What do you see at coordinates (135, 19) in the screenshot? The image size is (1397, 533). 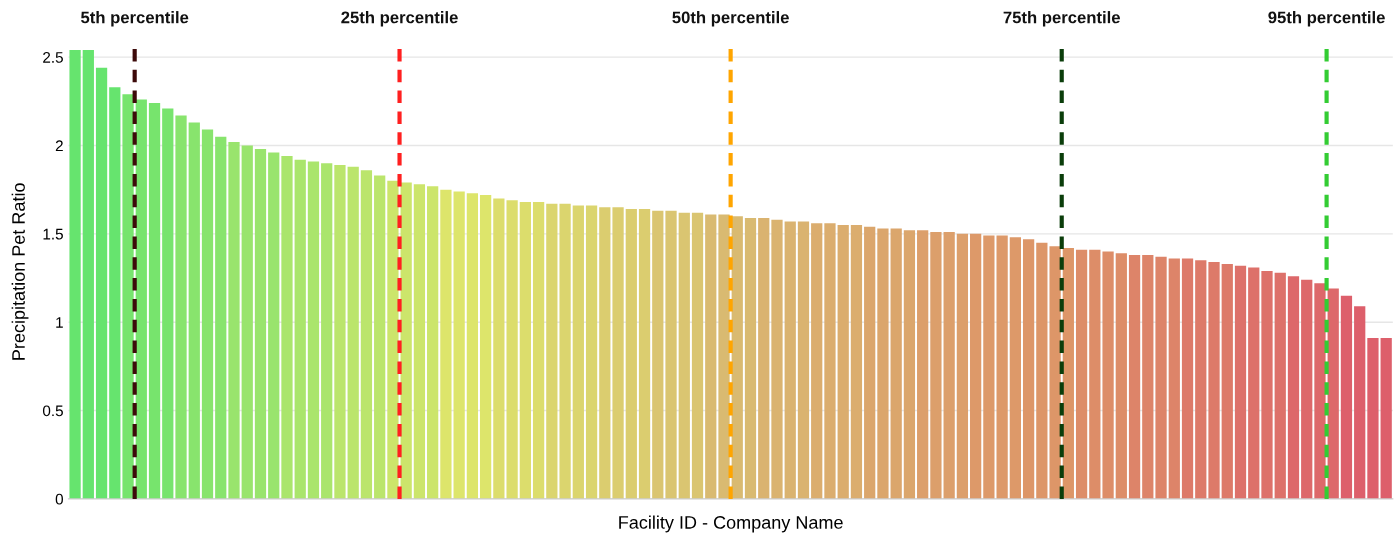 I see `ref-line-label: 5th percentile` at bounding box center [135, 19].